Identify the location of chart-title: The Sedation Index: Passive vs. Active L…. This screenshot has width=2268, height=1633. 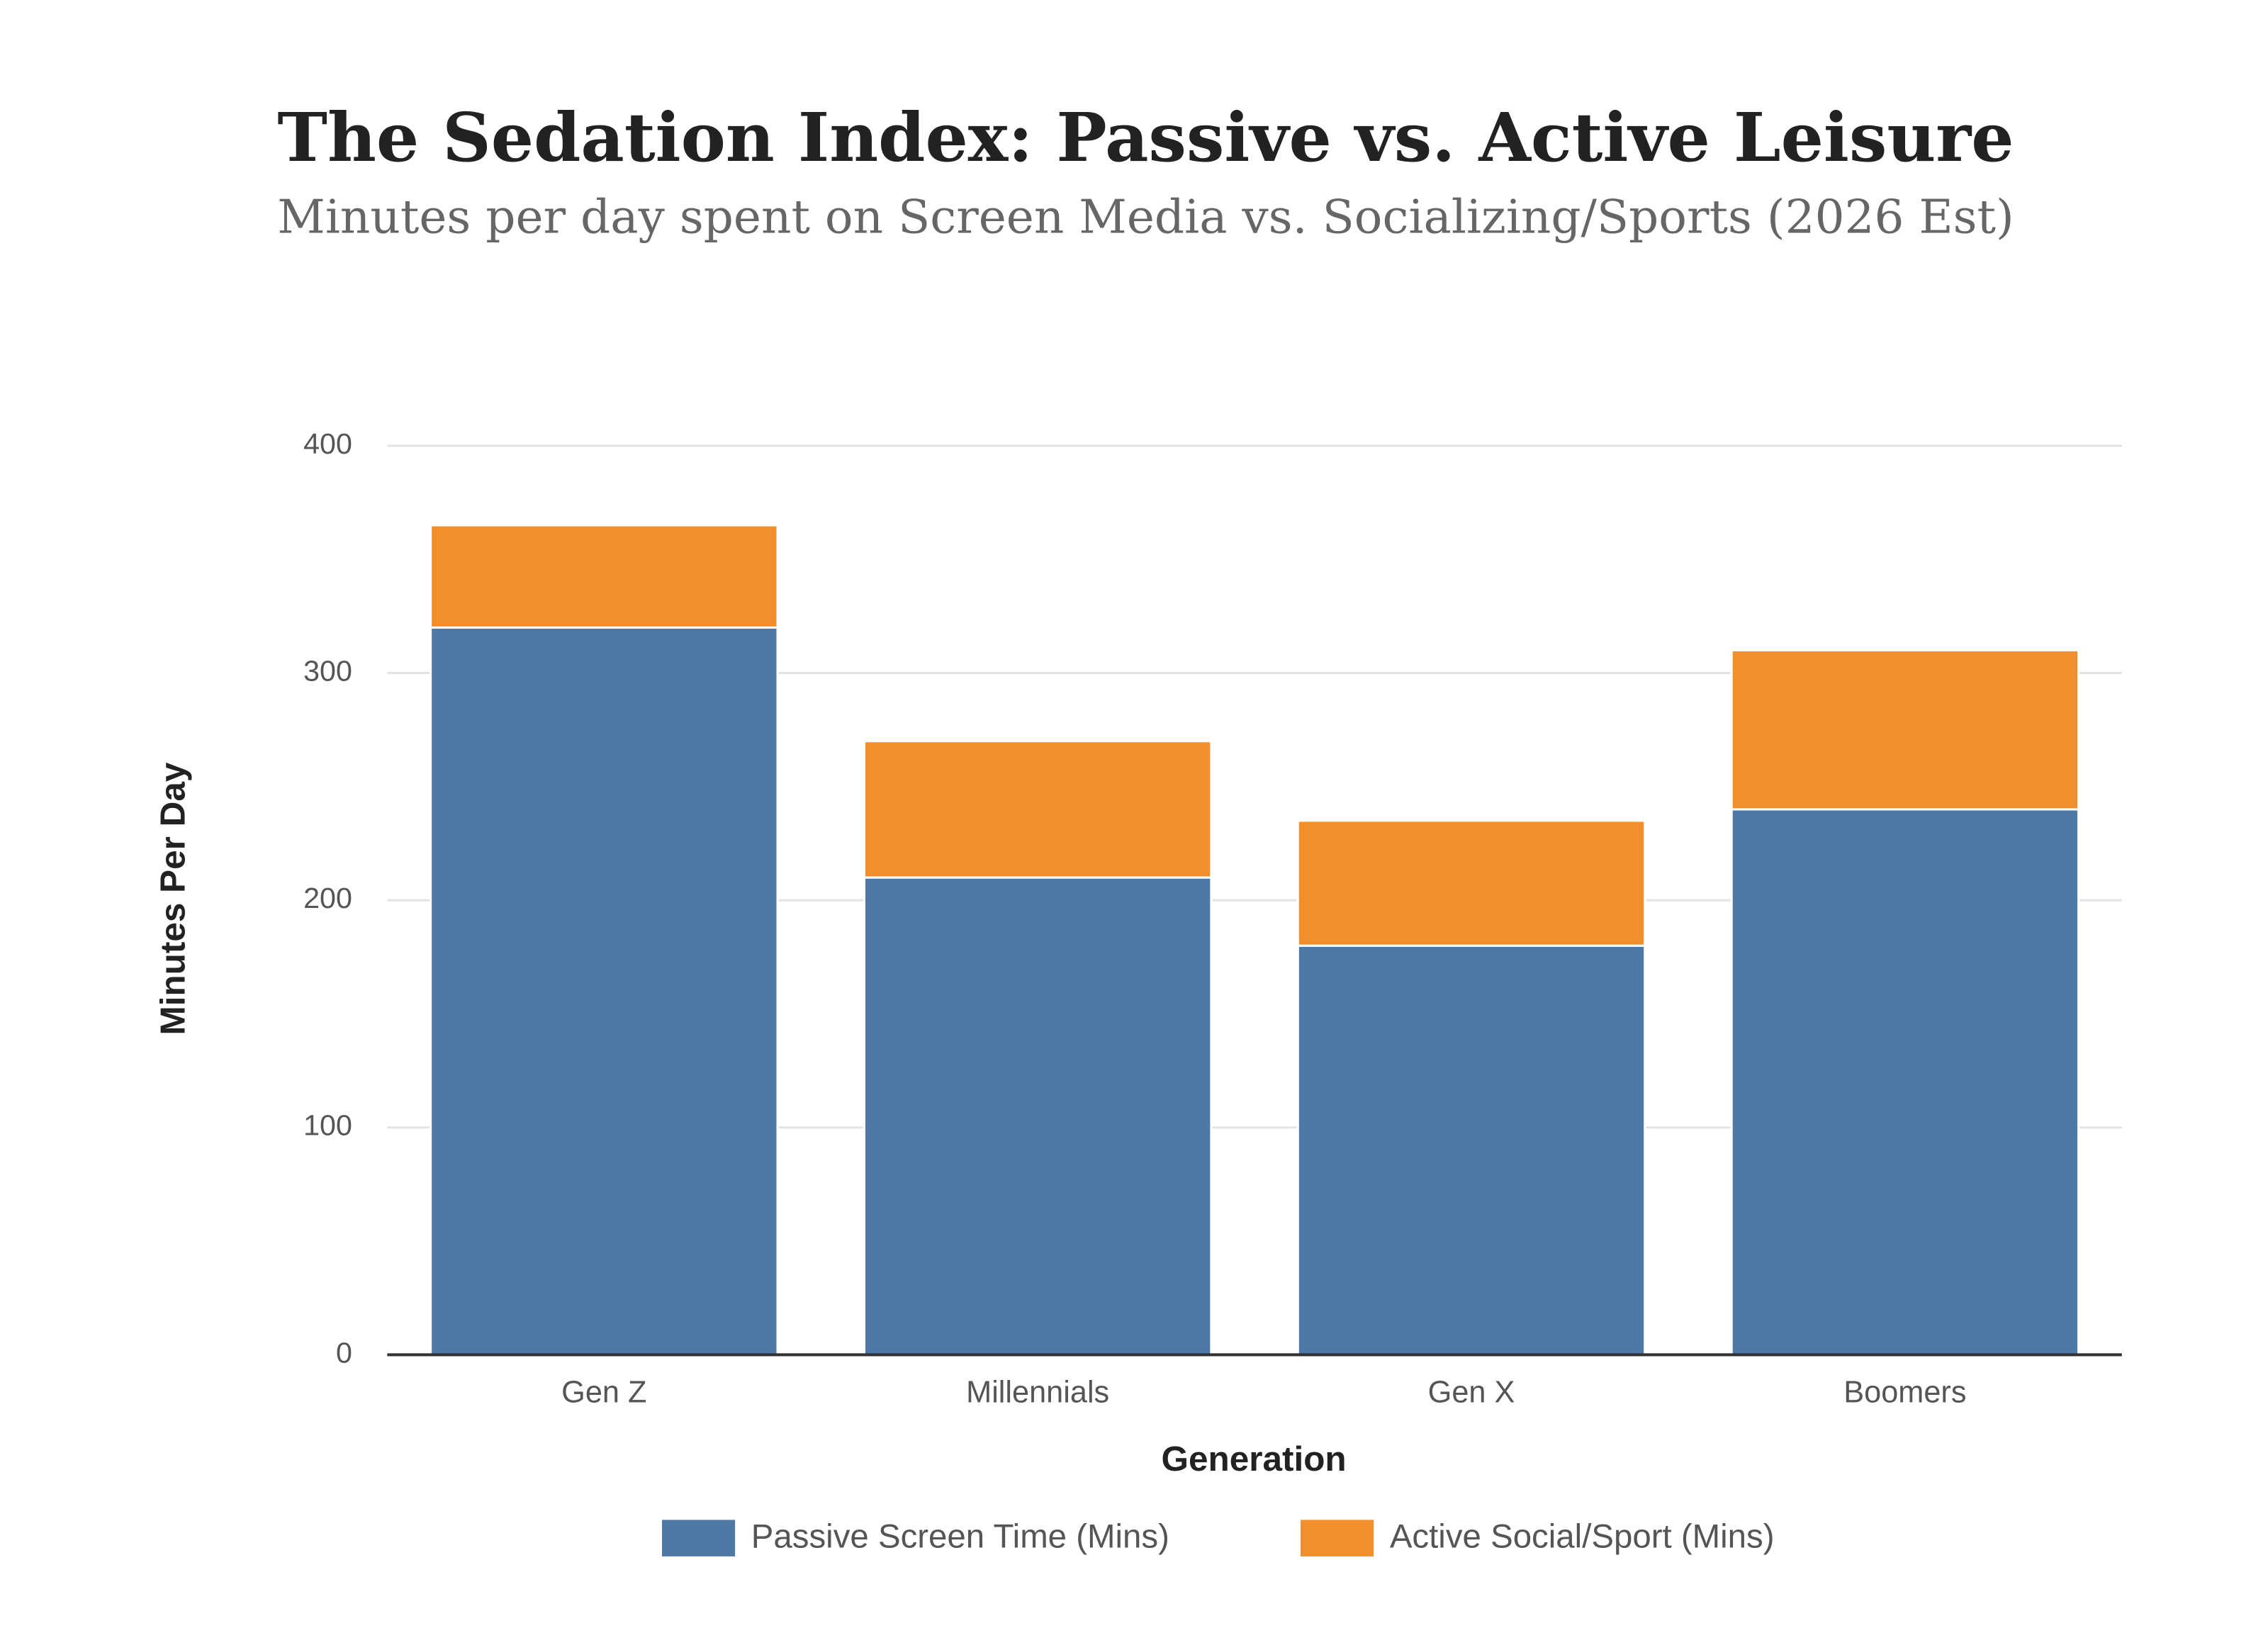
(1145, 138).